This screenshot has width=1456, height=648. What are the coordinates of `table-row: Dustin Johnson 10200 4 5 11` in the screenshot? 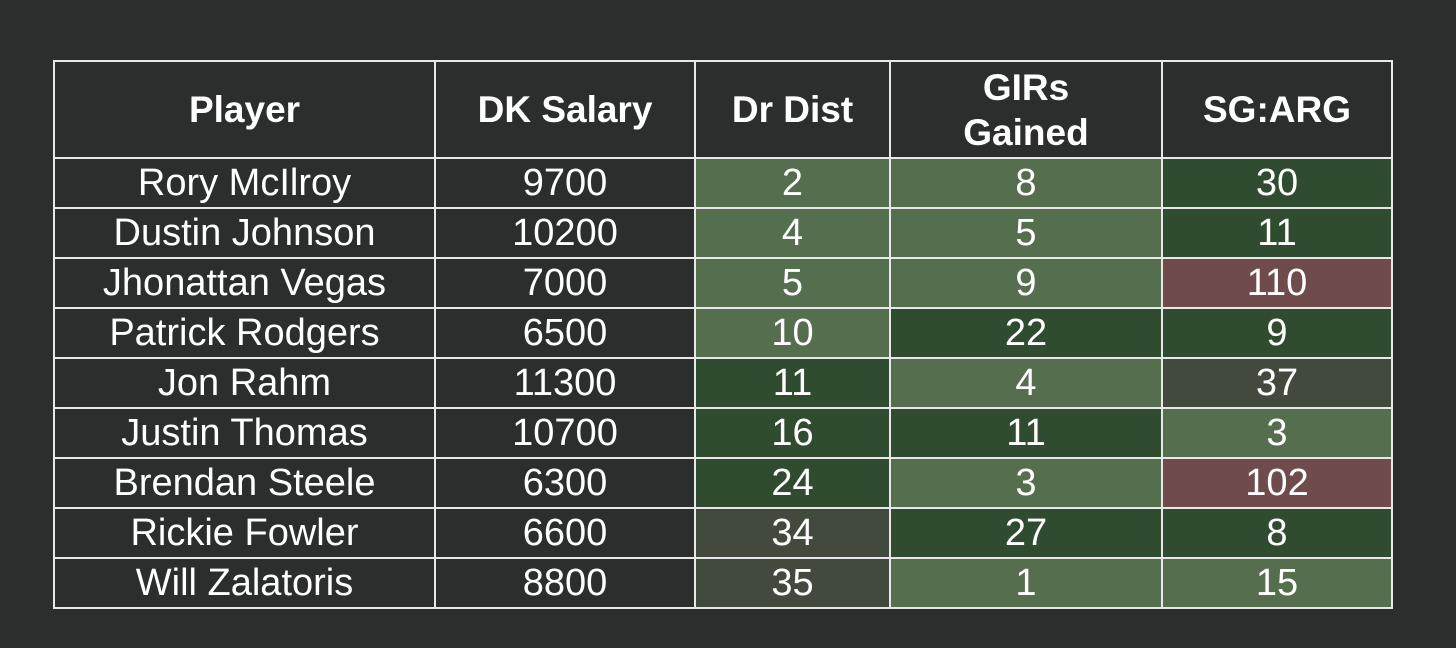 It's located at (723, 233).